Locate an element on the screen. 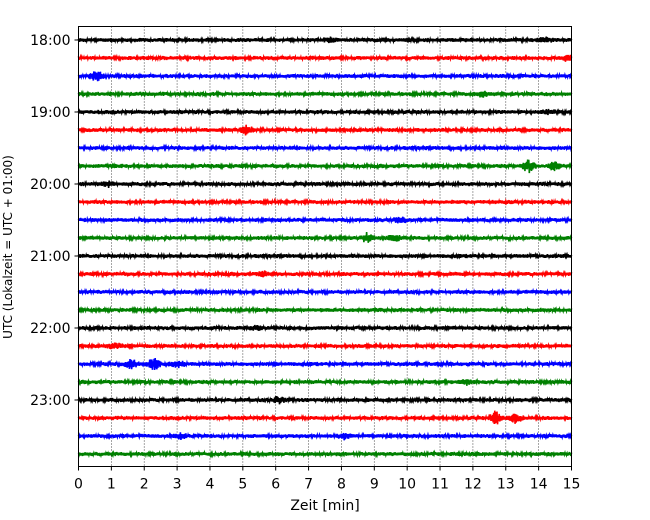 The image size is (650, 520). trace-2000 is located at coordinates (325, 184).